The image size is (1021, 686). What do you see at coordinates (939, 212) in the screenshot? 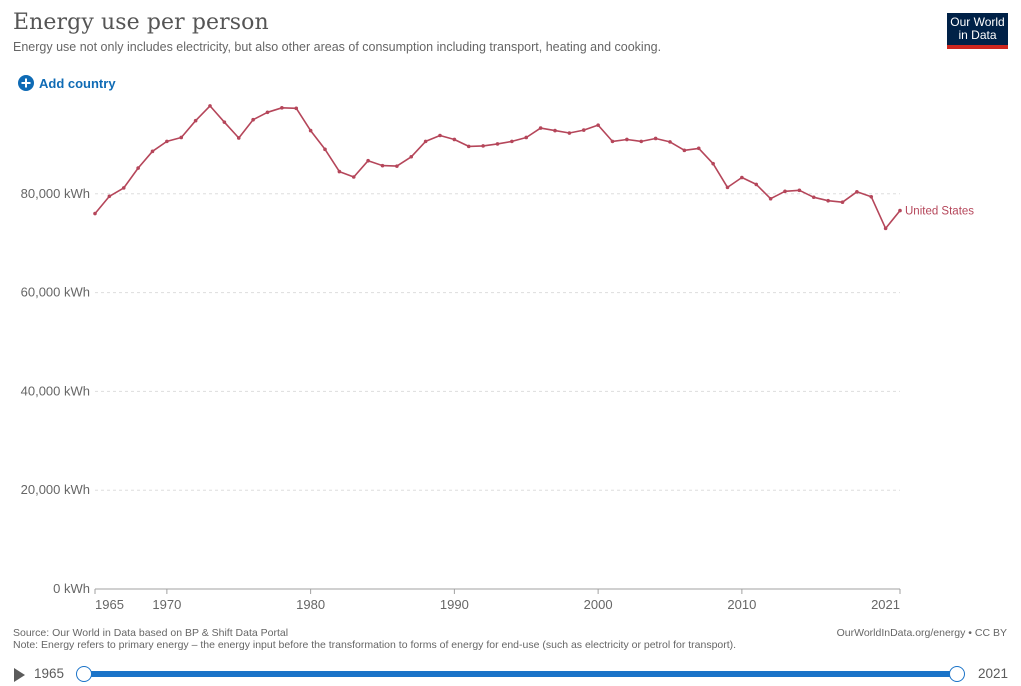
I see `series-label: United States` at bounding box center [939, 212].